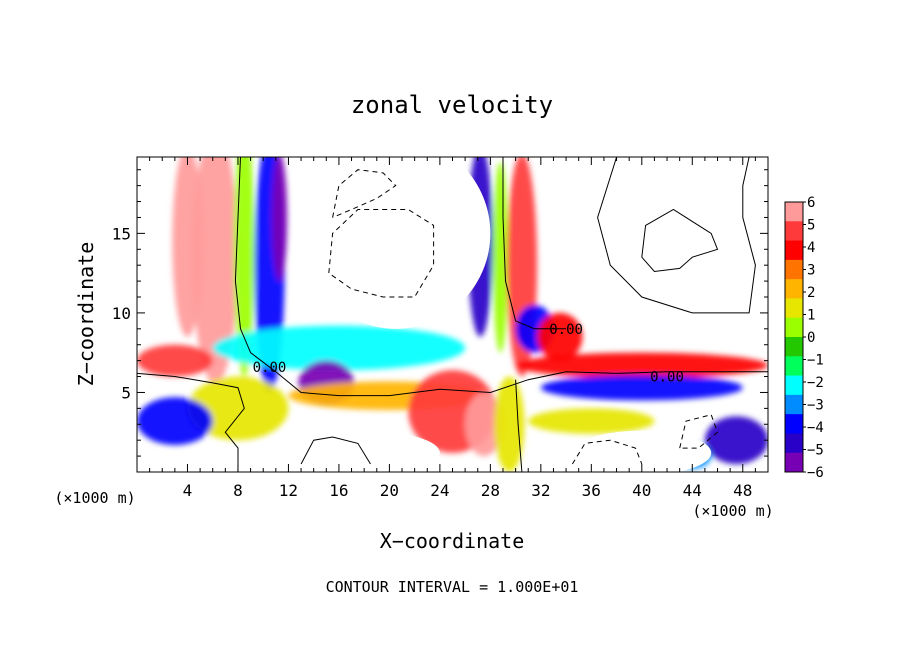  What do you see at coordinates (641, 490) in the screenshot?
I see `x-tick-label-9: 40` at bounding box center [641, 490].